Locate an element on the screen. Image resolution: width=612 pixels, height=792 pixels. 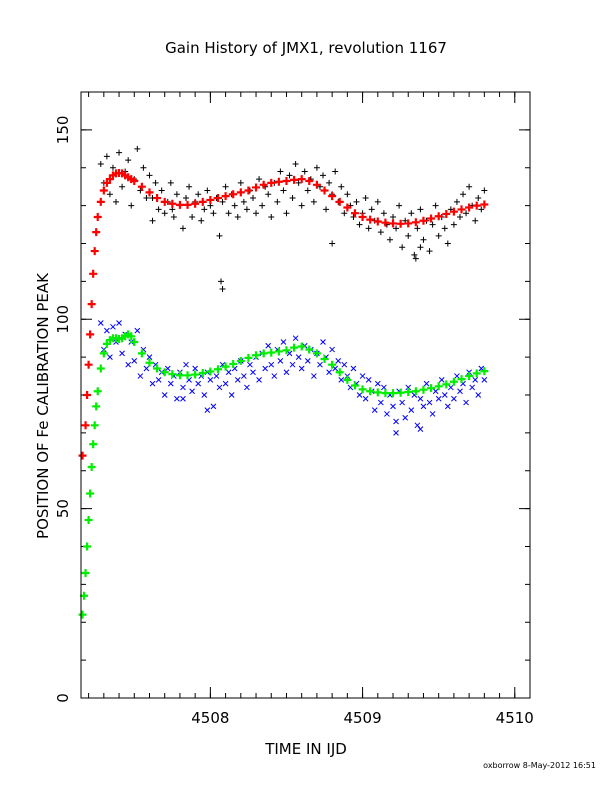
y-tick-label: 150 is located at coordinates (63, 130).